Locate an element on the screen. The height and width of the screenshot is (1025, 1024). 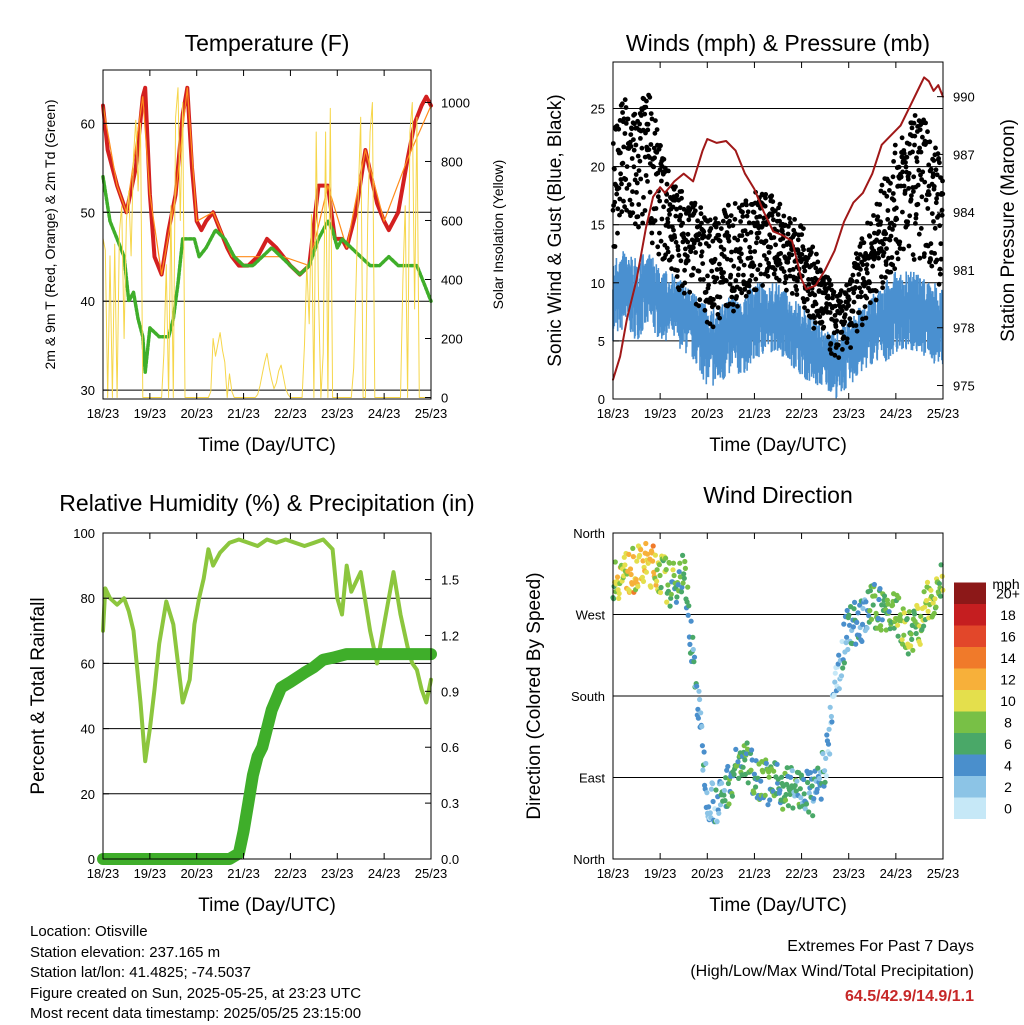
plot-area is located at coordinates (267, 701).